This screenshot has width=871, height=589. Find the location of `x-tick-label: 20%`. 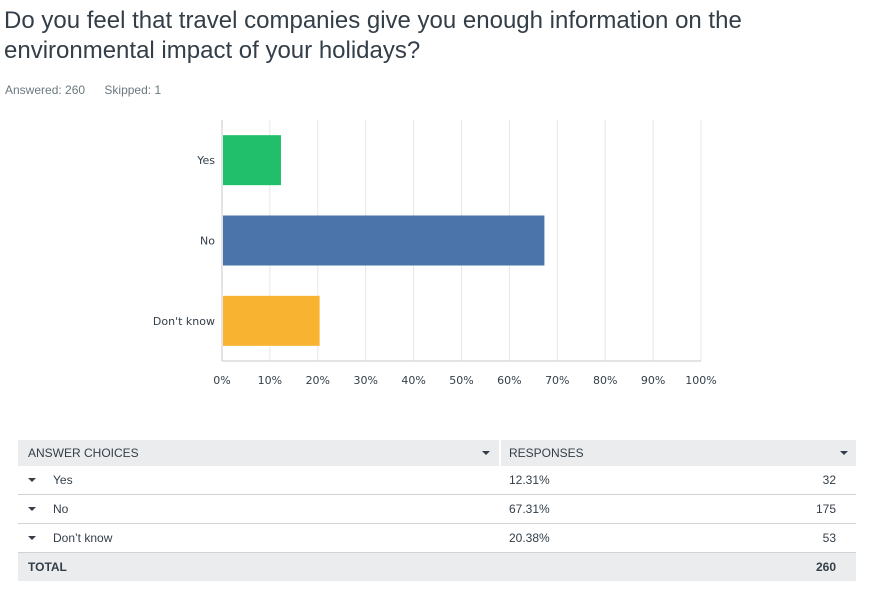

x-tick-label: 20% is located at coordinates (318, 380).